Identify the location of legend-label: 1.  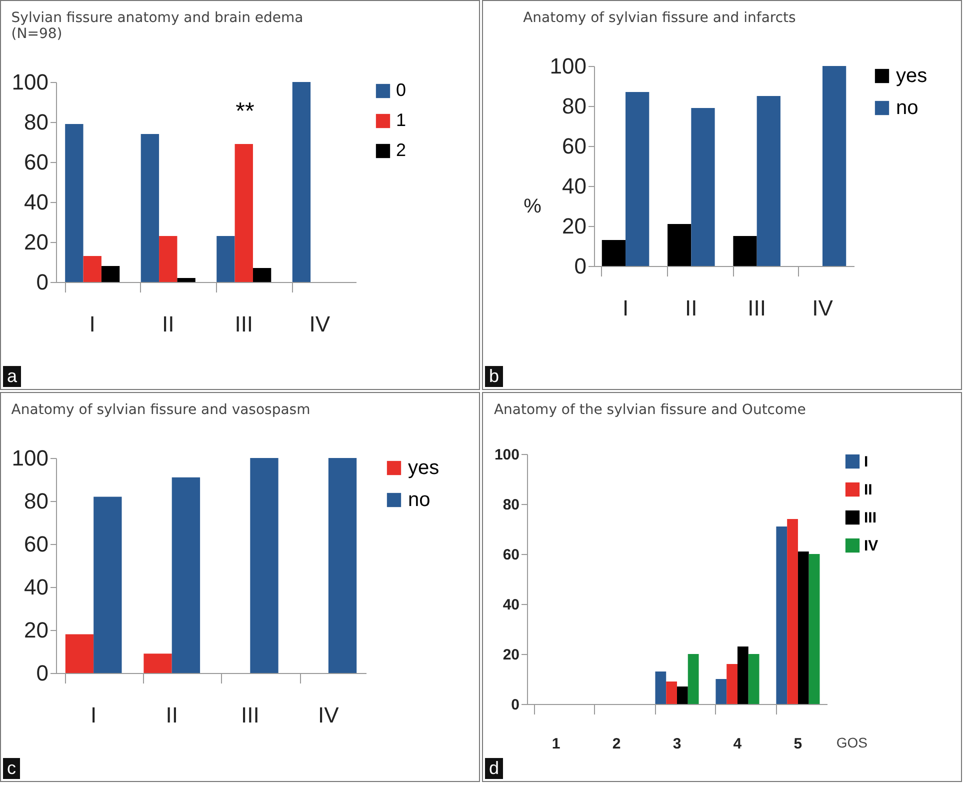
(401, 120).